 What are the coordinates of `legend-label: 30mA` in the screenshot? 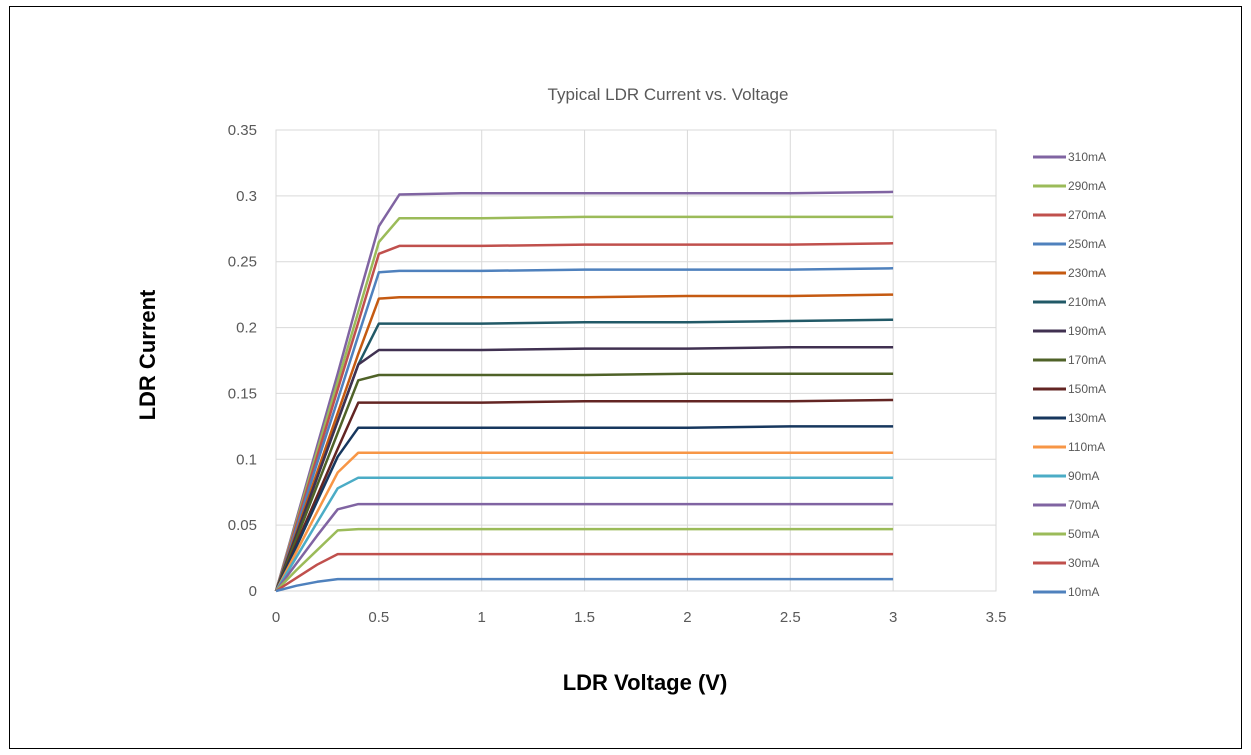 It's located at (1083, 563).